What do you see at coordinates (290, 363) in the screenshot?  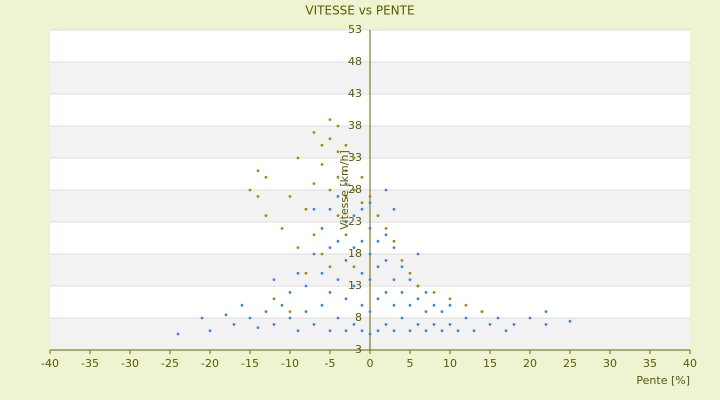 I see `x-tick-label: -10` at bounding box center [290, 363].